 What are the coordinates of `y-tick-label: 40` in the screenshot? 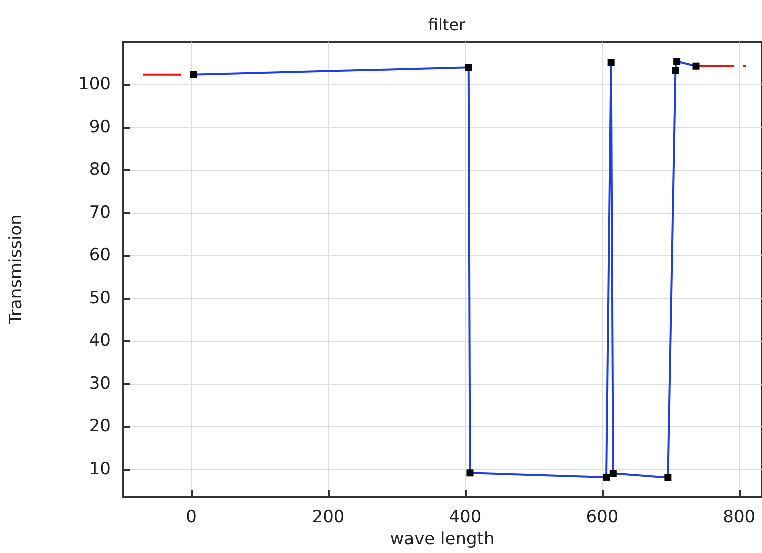 It's located at (100, 341).